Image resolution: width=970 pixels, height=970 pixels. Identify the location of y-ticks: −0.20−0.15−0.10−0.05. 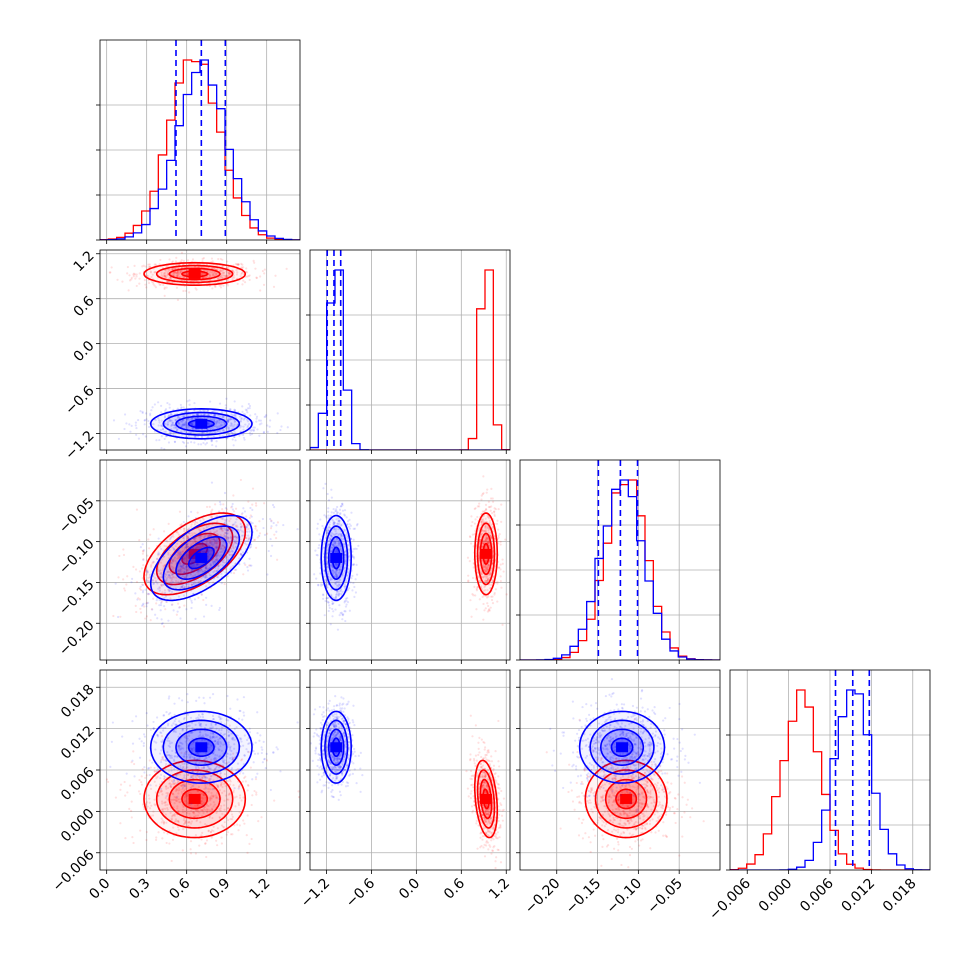
(78, 577).